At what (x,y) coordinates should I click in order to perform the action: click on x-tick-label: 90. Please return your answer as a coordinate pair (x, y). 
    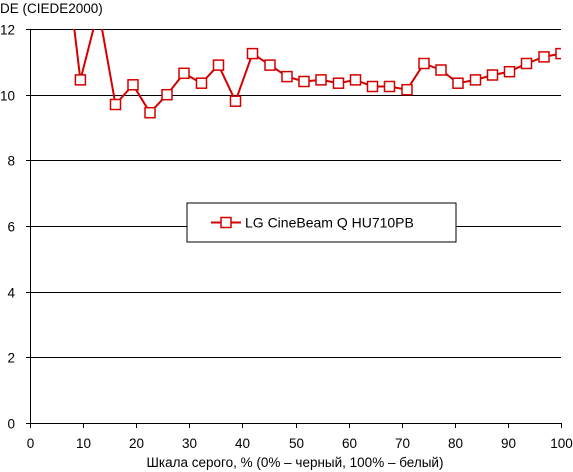
    Looking at the image, I should click on (508, 443).